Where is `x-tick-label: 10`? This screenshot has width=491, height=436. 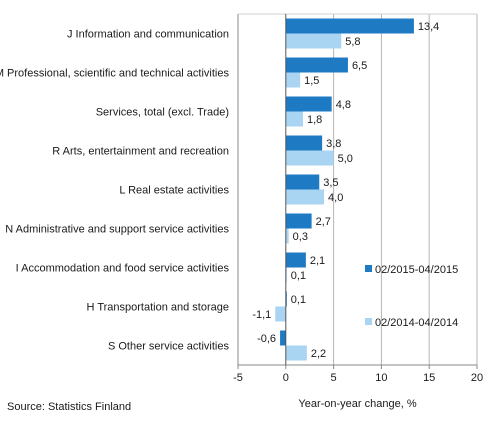 x-tick-label: 10 is located at coordinates (381, 378).